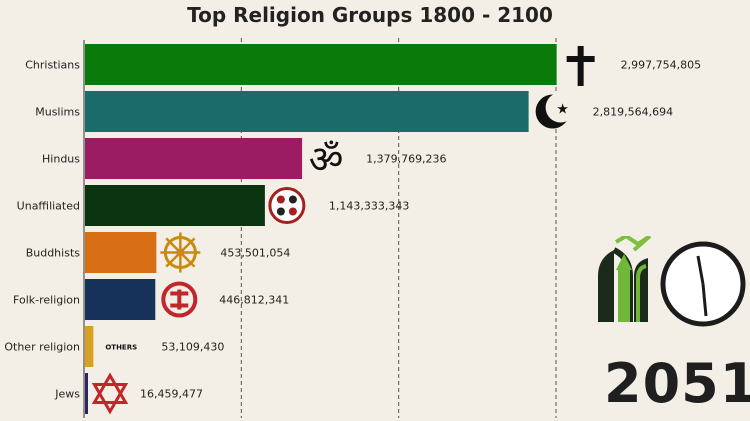 Image resolution: width=750 pixels, height=421 pixels. Describe the element at coordinates (53, 253) in the screenshot. I see `category-label: Buddhists` at that location.